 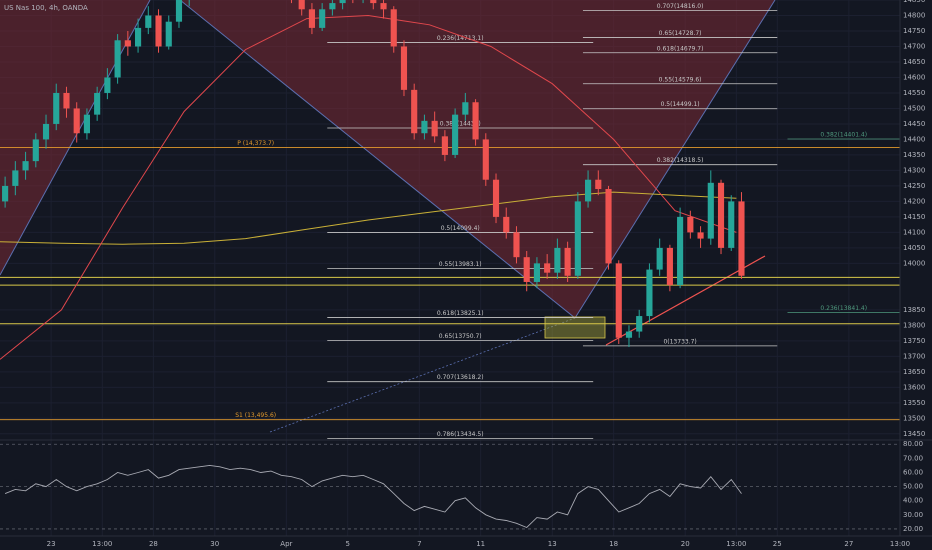 What do you see at coordinates (914, 93) in the screenshot?
I see `y-tick-label: 14550` at bounding box center [914, 93].